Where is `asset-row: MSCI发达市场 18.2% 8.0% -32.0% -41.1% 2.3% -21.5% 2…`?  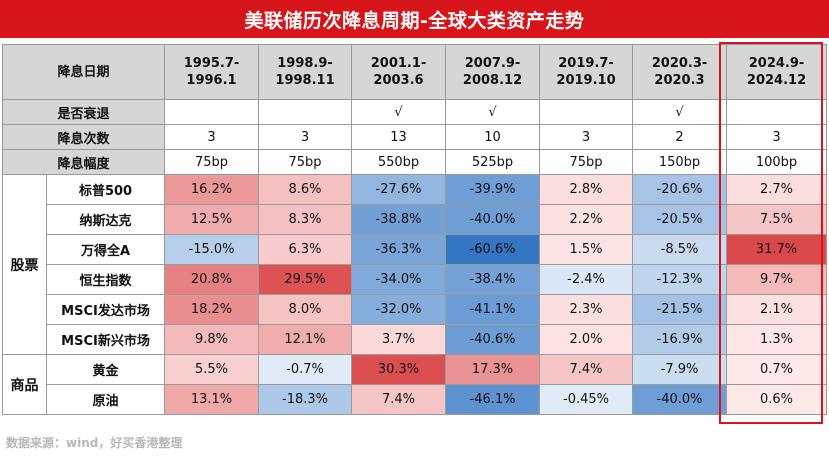 asset-row: MSCI发达市场 18.2% 8.0% -32.0% -41.1% 2.3% -21.5% 2… is located at coordinates (415, 309).